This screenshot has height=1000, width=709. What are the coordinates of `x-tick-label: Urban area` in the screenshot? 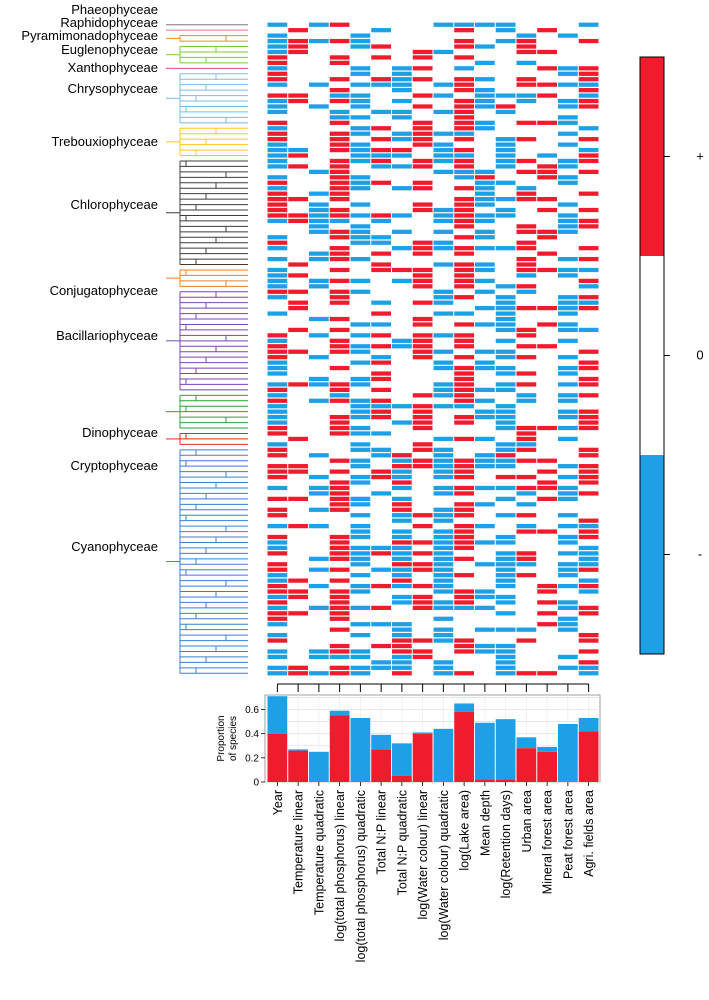 It's located at (527, 821).